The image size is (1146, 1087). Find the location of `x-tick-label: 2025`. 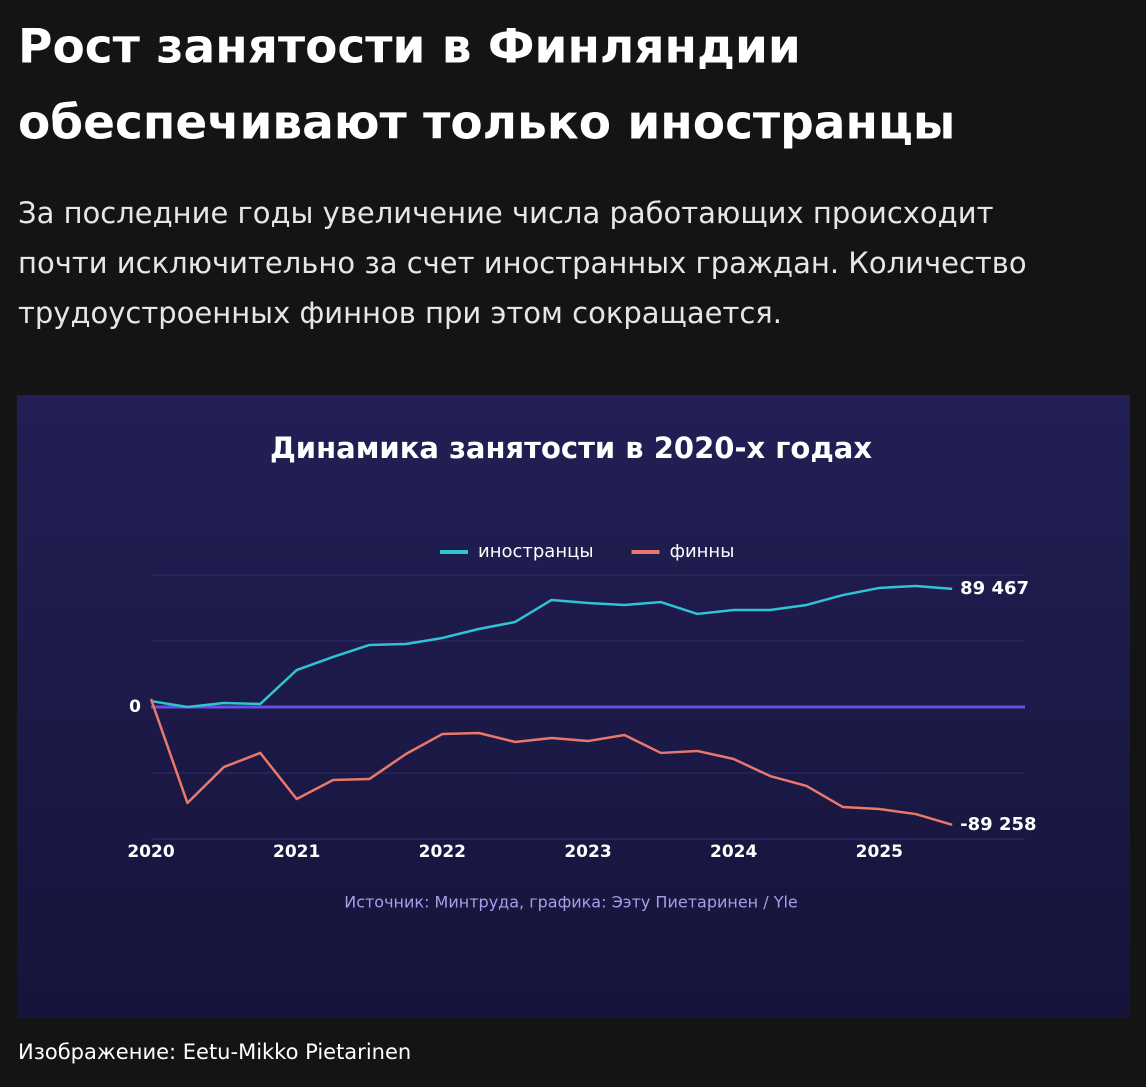

x-tick-label: 2025 is located at coordinates (879, 852).